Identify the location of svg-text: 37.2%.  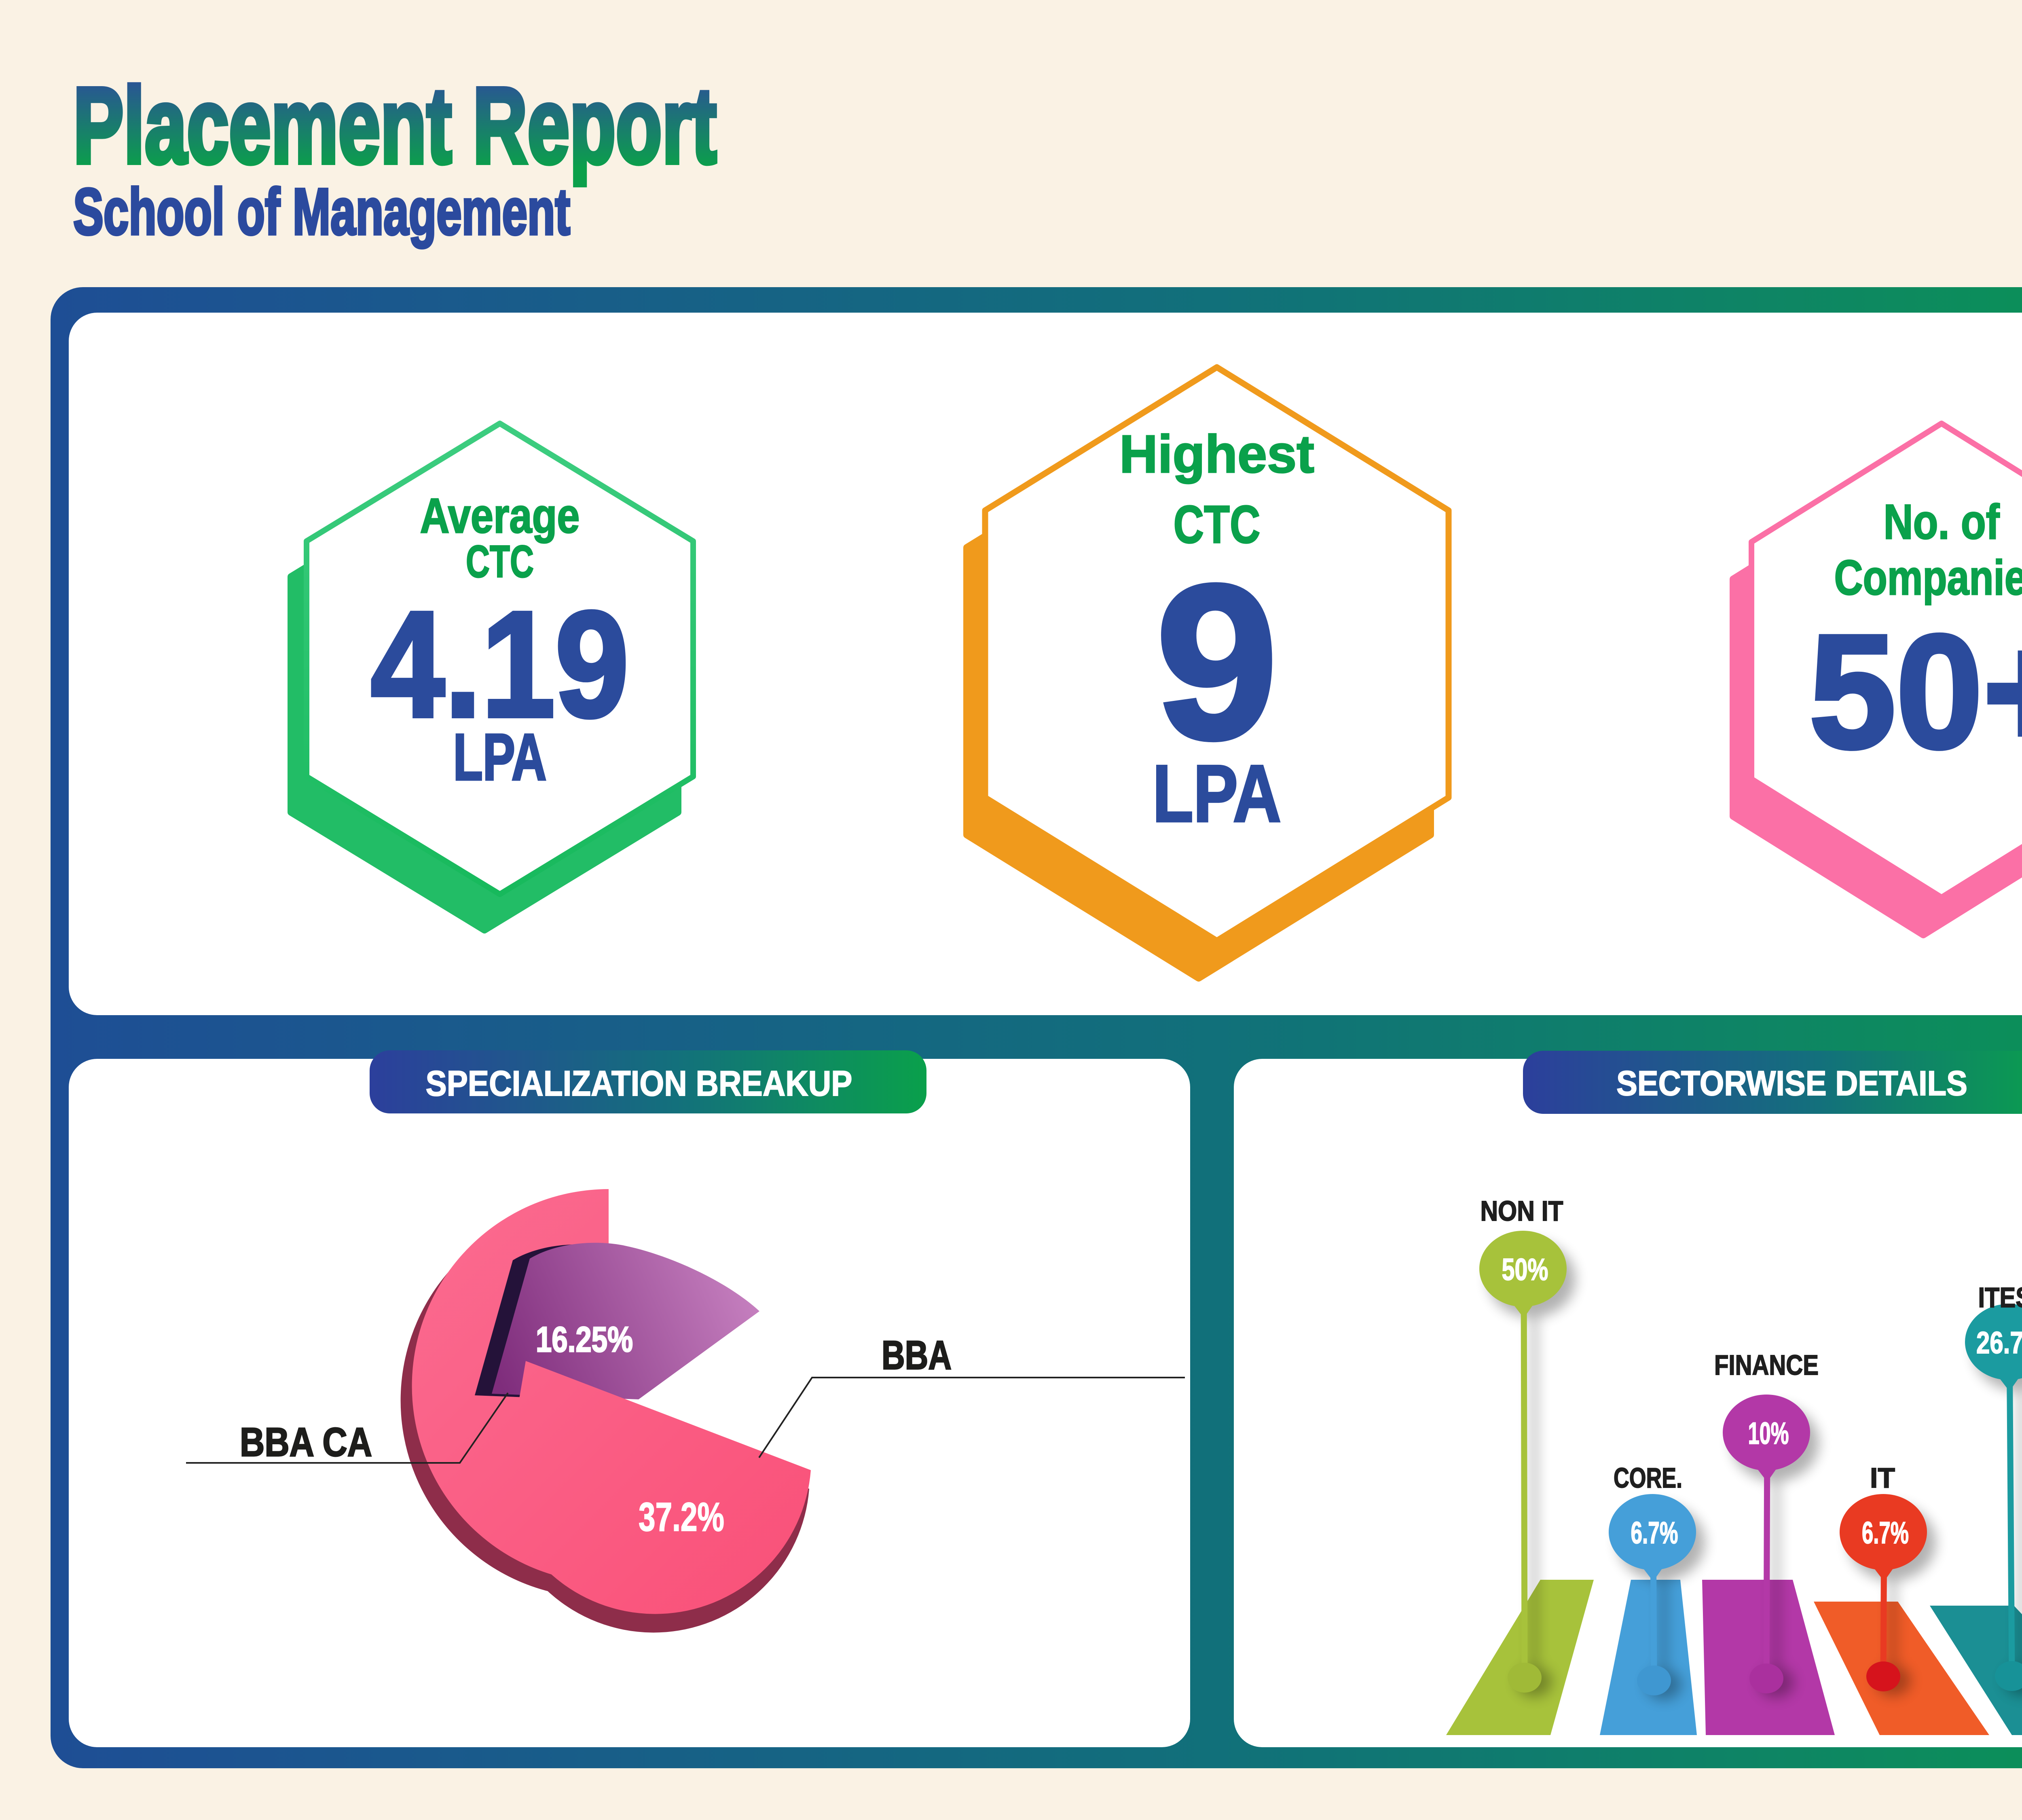
(681, 1517).